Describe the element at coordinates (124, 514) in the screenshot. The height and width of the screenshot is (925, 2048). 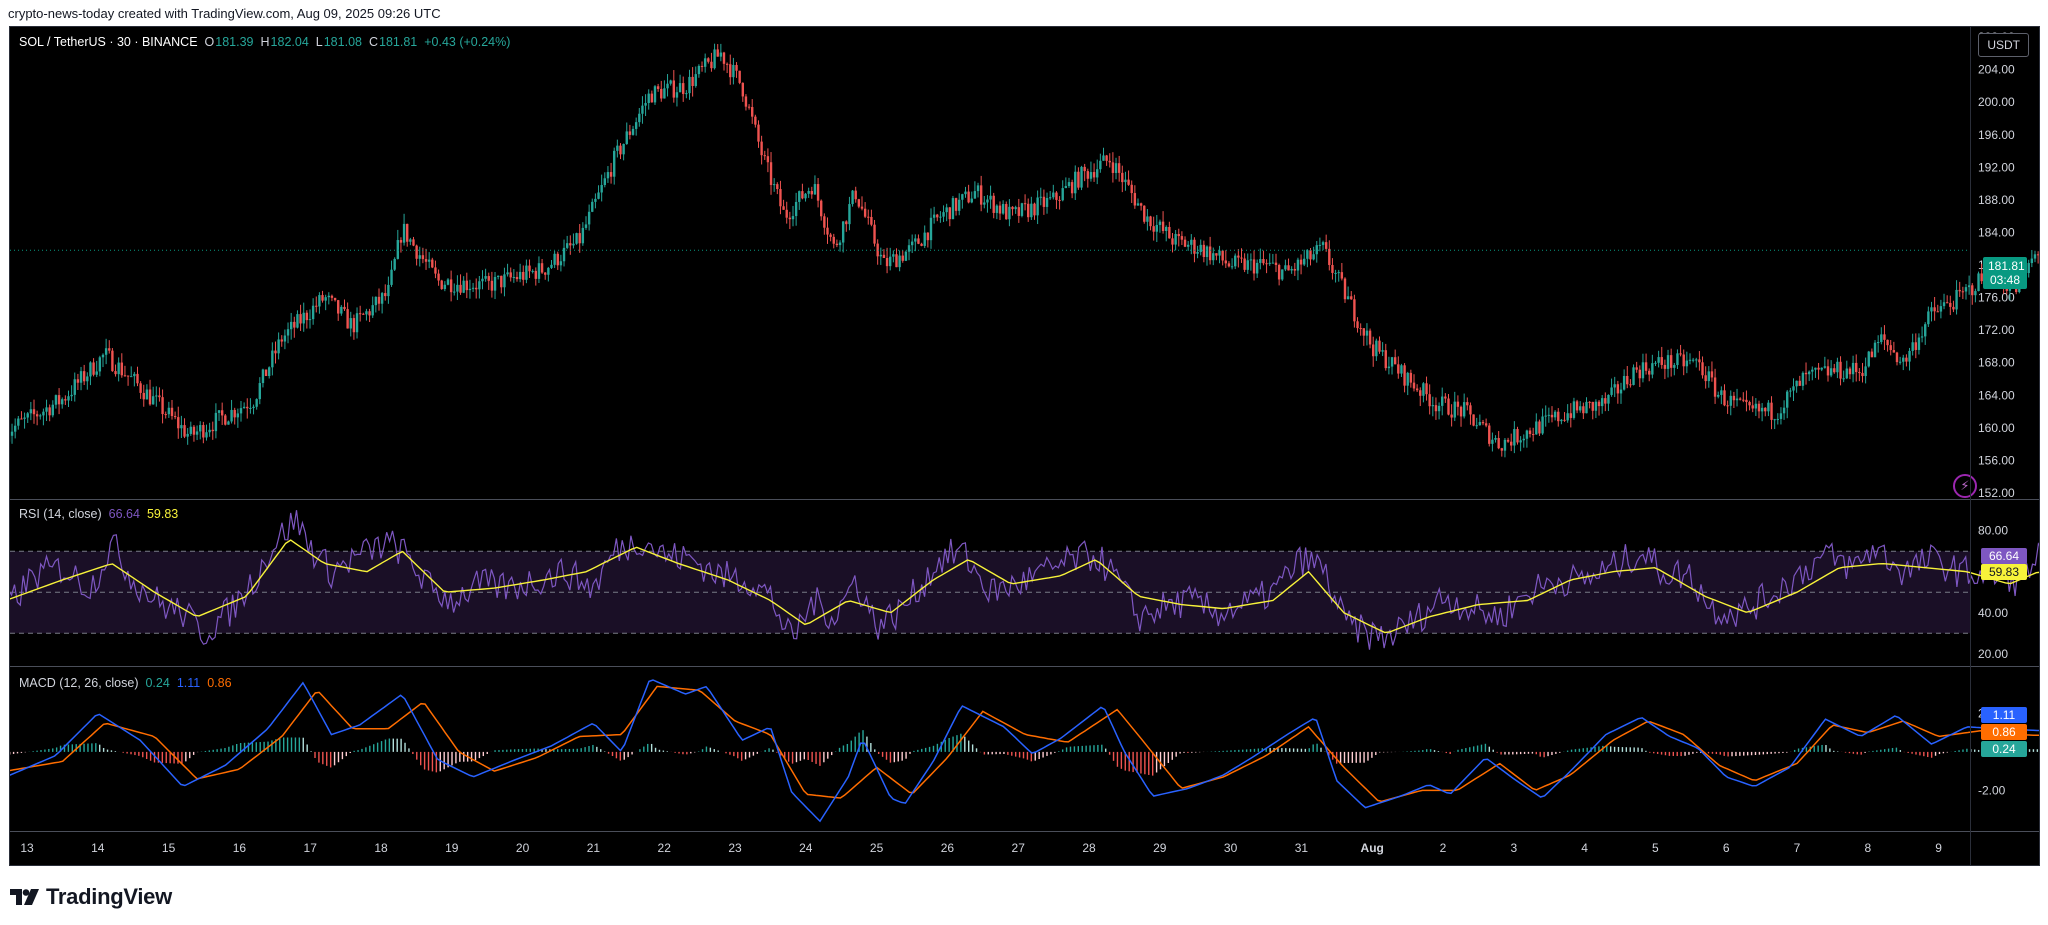
I see `rsi-value: 66.64` at that location.